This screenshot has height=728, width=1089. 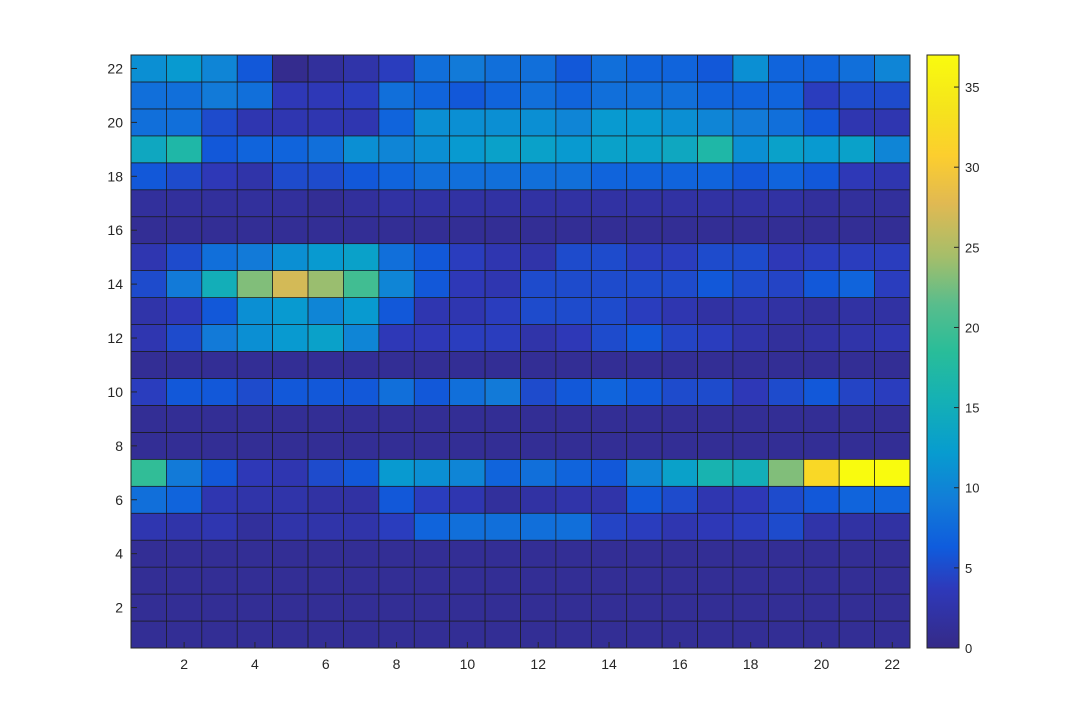 What do you see at coordinates (119, 500) in the screenshot?
I see `y-tick-label: 6` at bounding box center [119, 500].